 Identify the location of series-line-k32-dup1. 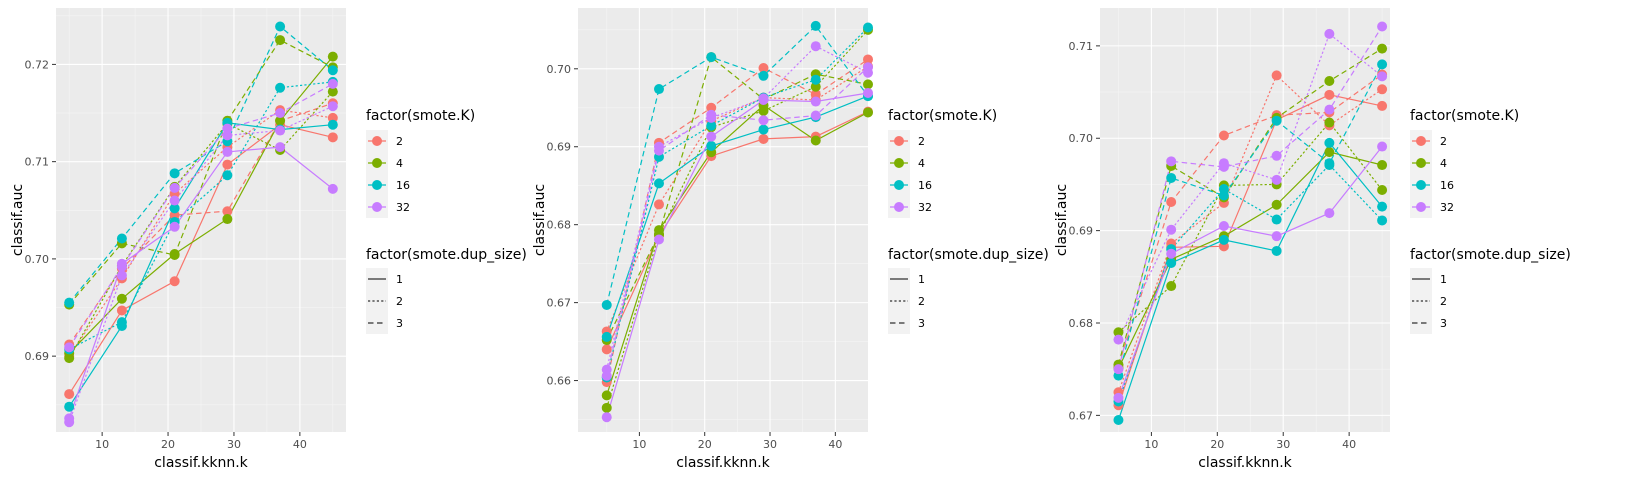
(737, 255).